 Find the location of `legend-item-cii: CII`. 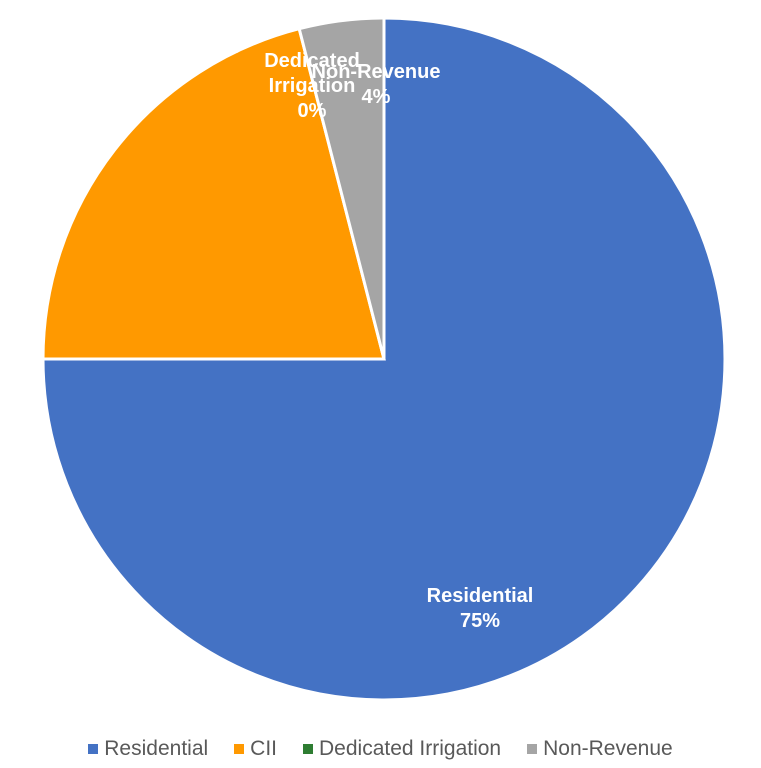

legend-item-cii: CII is located at coordinates (255, 749).